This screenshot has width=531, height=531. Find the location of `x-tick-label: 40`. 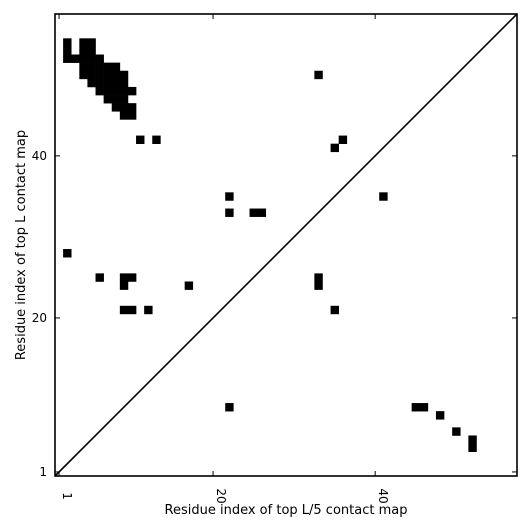

x-tick-label: 40 is located at coordinates (383, 495).